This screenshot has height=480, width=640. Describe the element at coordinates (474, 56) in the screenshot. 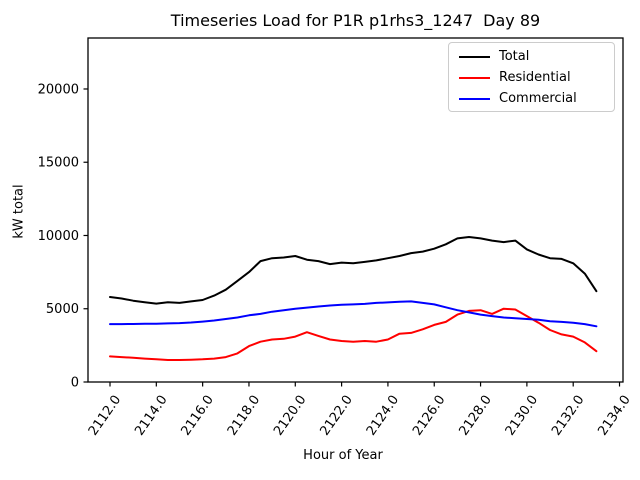

I see `legend-line-swatch-total` at that location.